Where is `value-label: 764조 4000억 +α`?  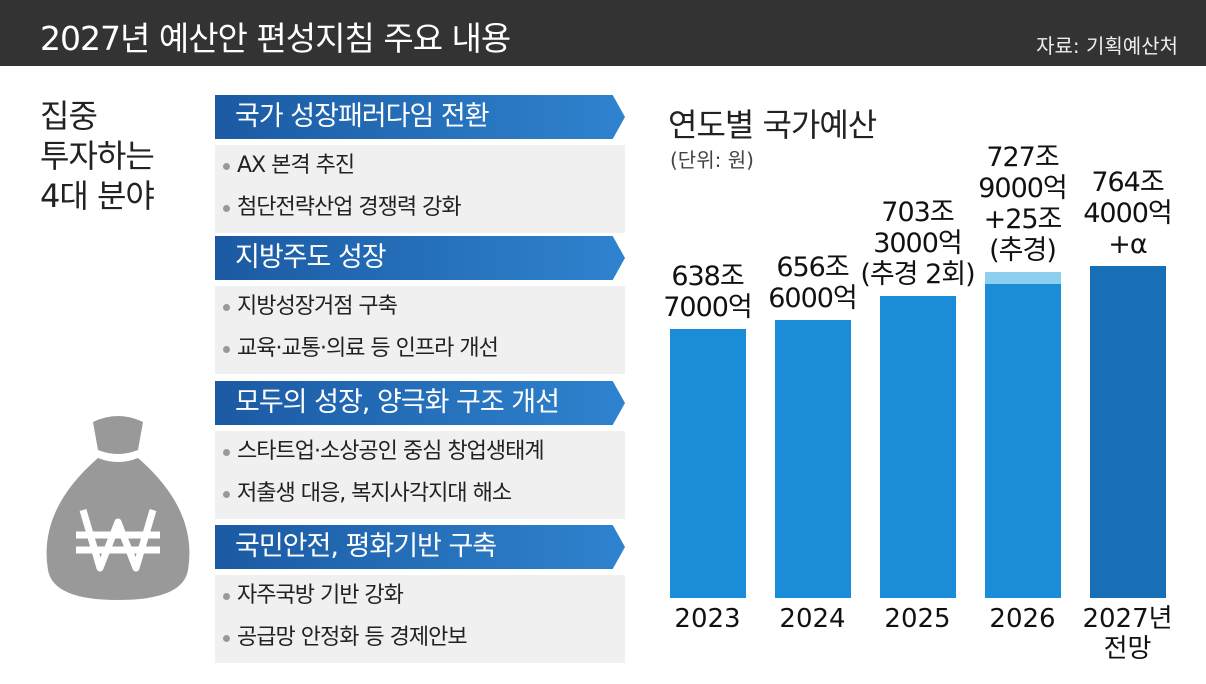
value-label: 764조 4000억 +α is located at coordinates (1128, 213).